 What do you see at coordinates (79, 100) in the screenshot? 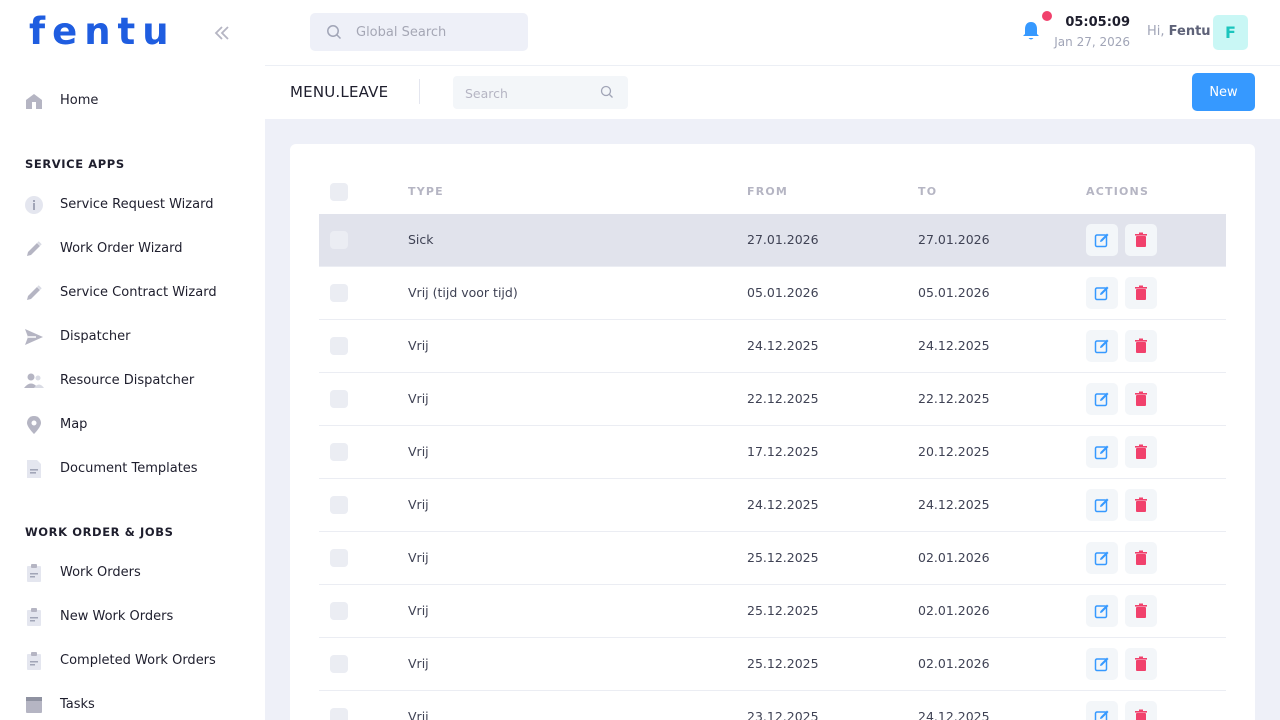
I see `sidebar-item-label: Home` at bounding box center [79, 100].